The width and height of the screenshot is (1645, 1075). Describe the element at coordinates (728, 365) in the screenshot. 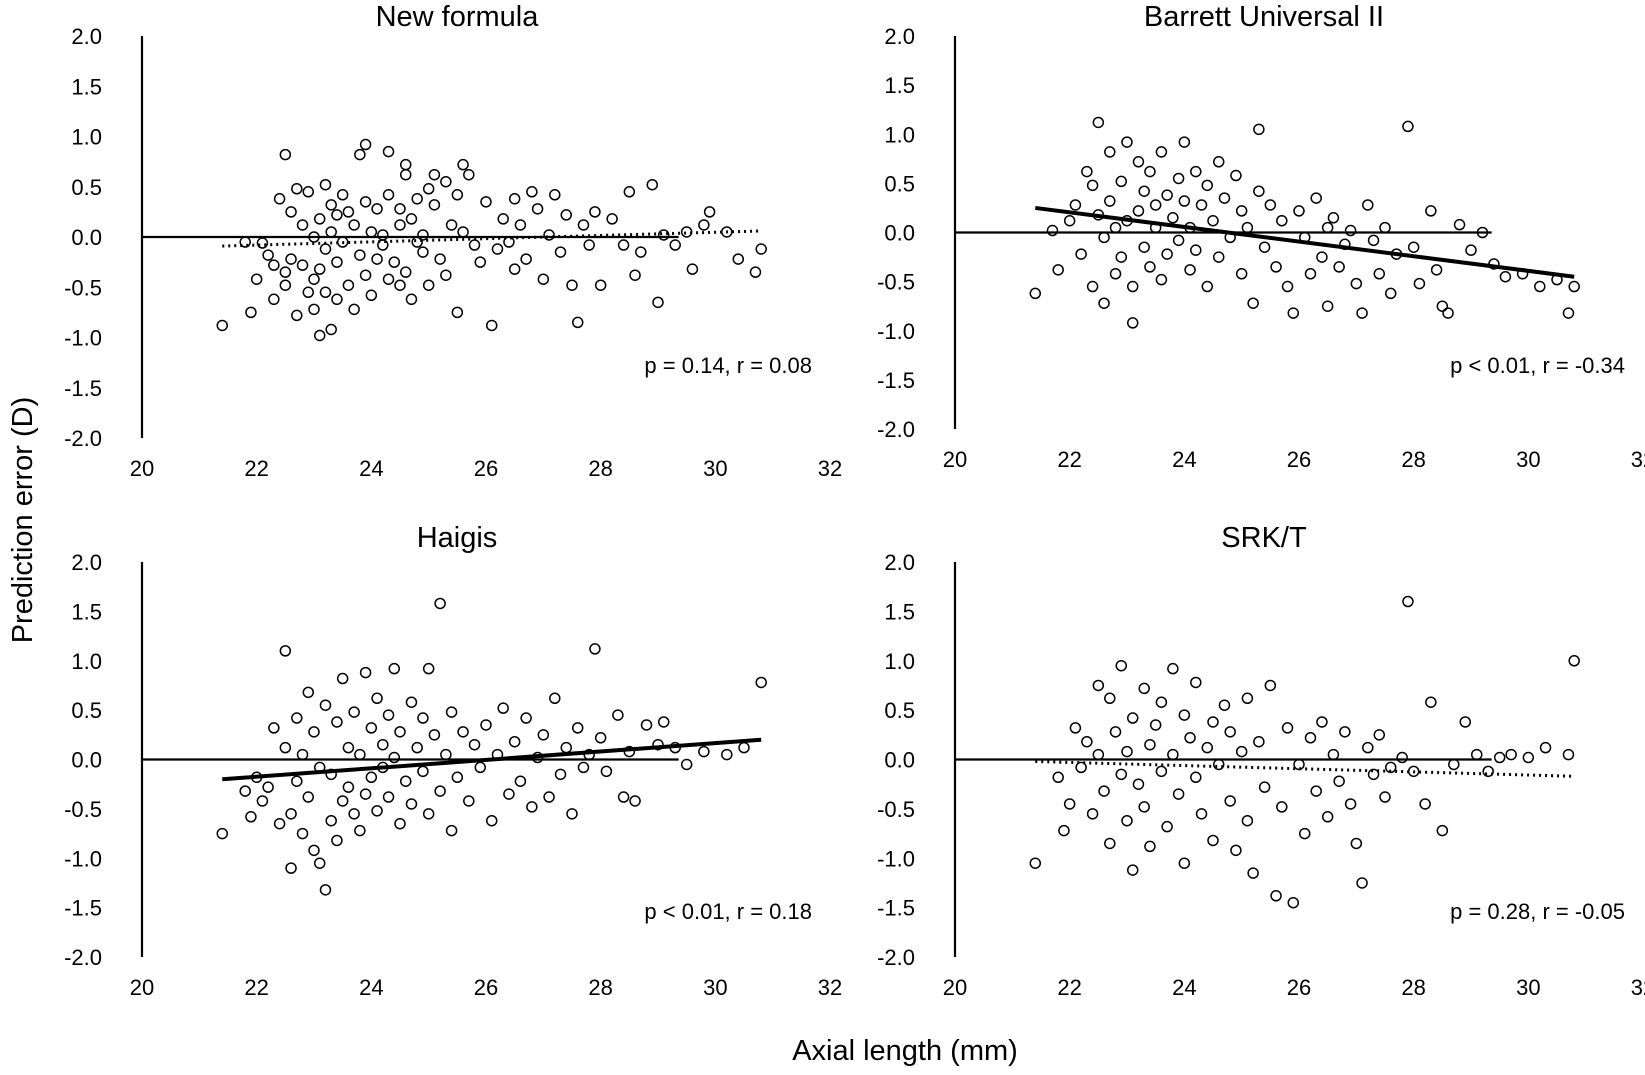

I see `stat-label: p = 0.14, r = 0.08` at that location.